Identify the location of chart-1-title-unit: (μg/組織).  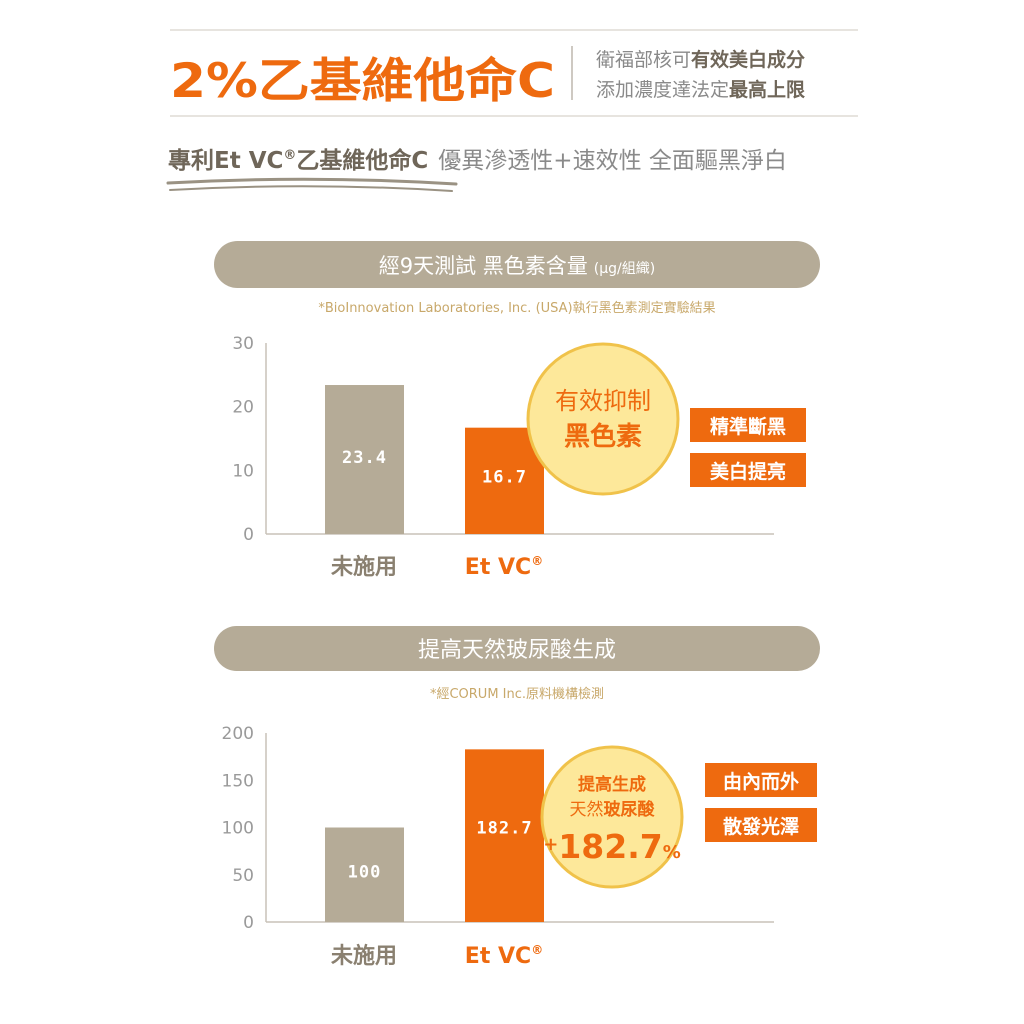
(624, 269).